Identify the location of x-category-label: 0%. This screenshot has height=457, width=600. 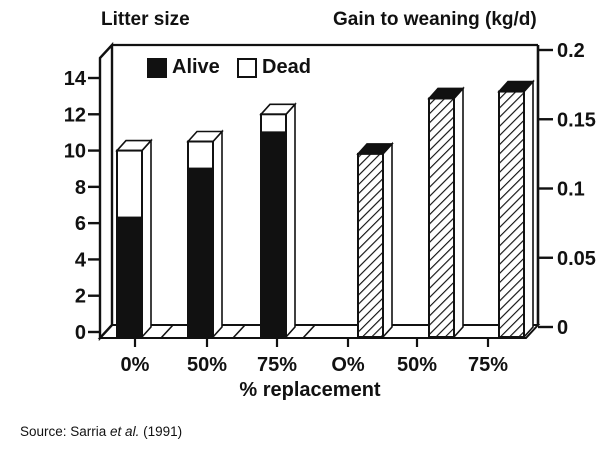
(135, 365).